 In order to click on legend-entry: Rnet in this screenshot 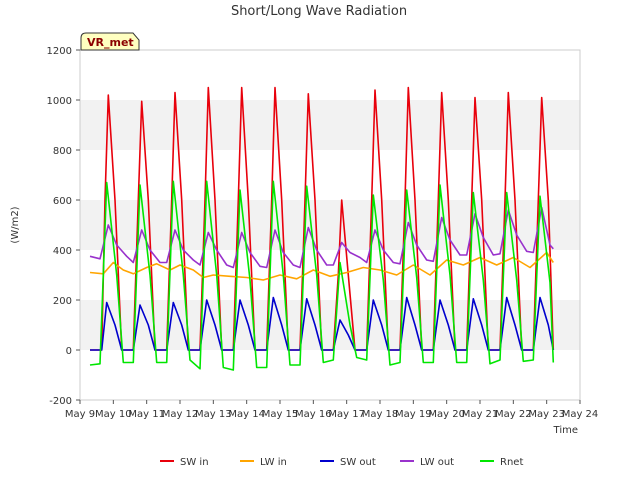, I will do `click(511, 462)`.